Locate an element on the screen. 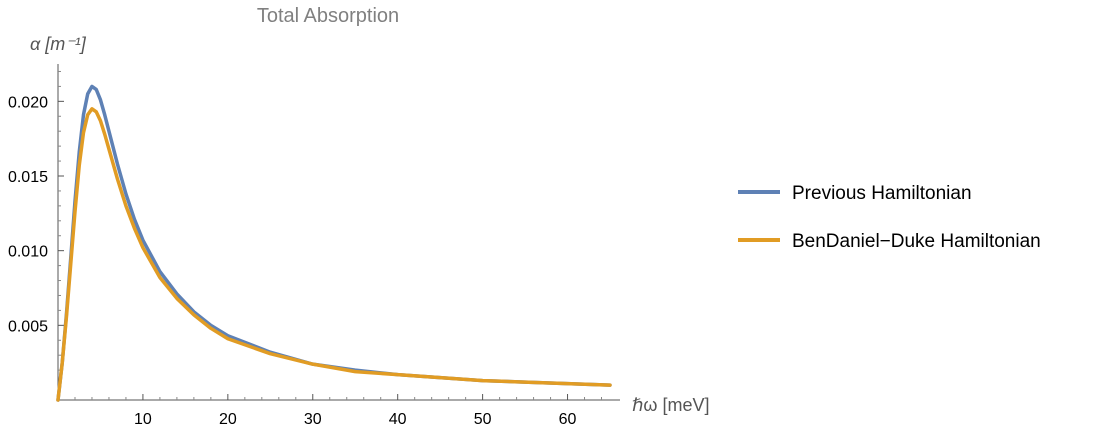  y-tick-label: 0.015 is located at coordinates (28, 177).